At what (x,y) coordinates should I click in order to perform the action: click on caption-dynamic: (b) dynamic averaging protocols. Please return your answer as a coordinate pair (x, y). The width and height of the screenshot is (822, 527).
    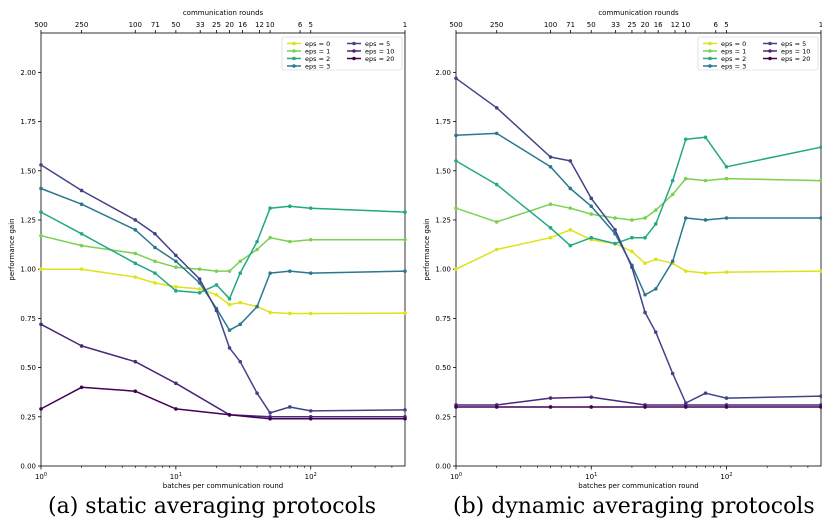
    Looking at the image, I should click on (634, 506).